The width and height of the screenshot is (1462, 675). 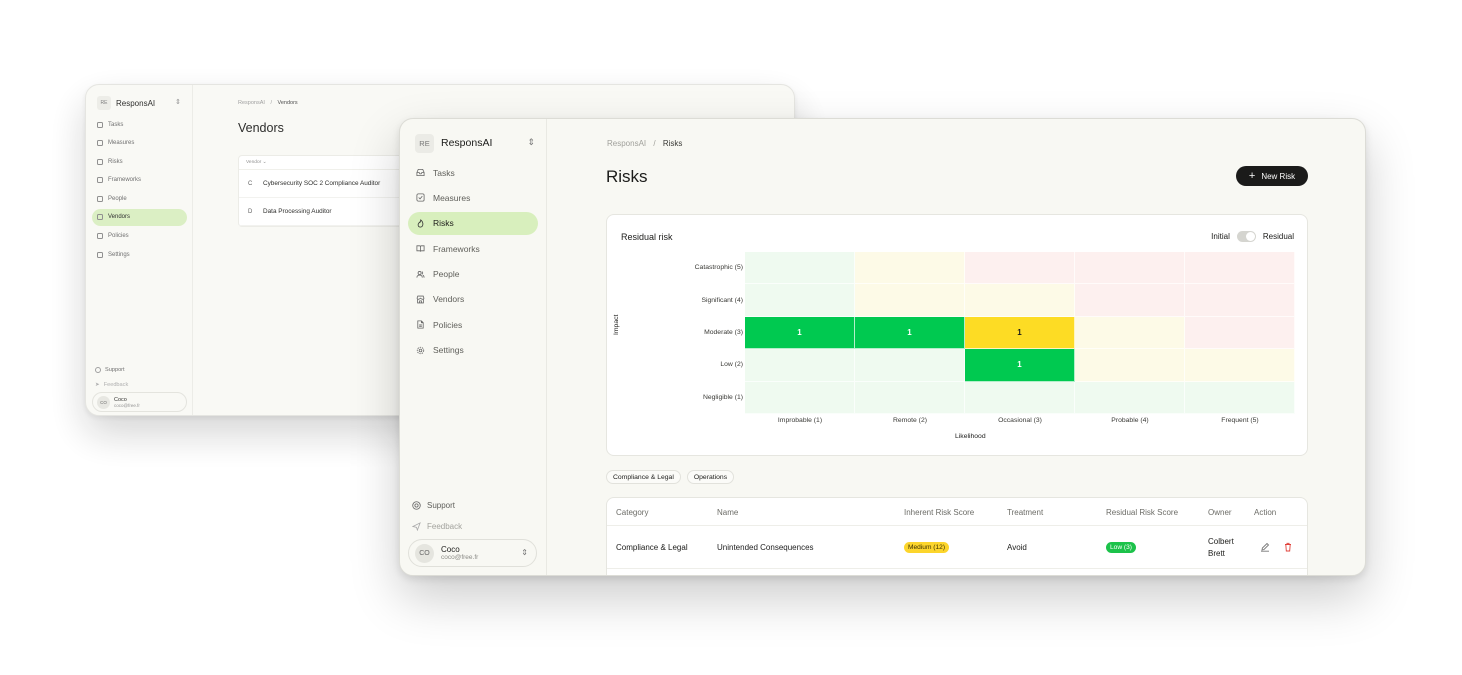 What do you see at coordinates (632, 512) in the screenshot?
I see `column-category: Category` at bounding box center [632, 512].